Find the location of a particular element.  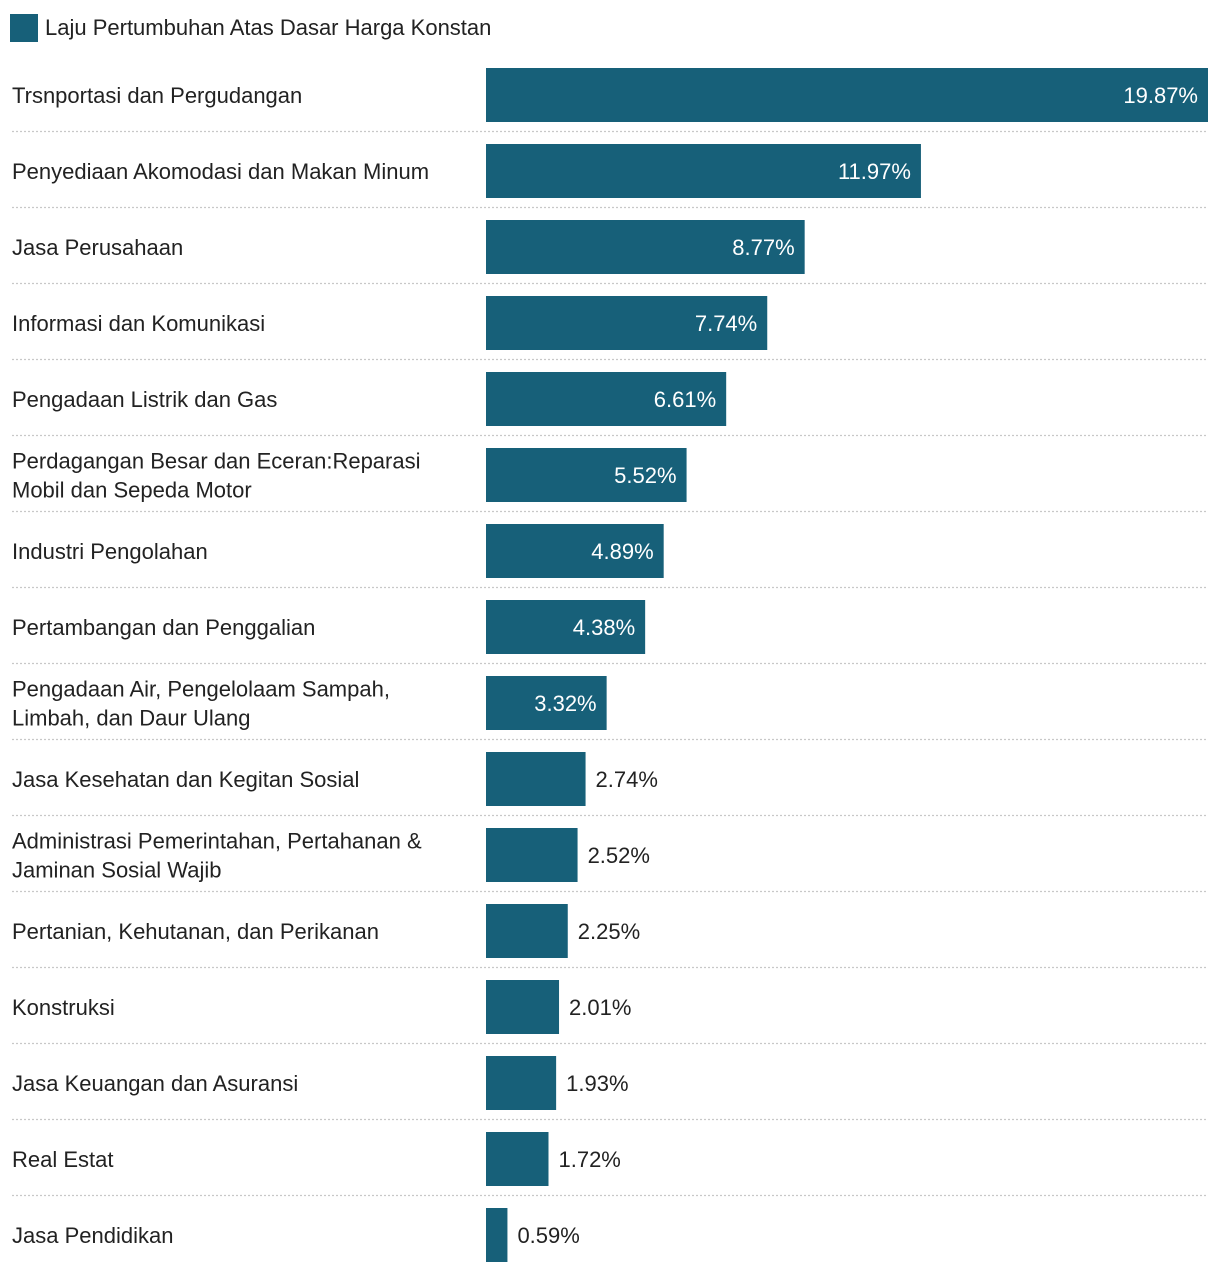

data-label: 2.74% is located at coordinates (627, 779).